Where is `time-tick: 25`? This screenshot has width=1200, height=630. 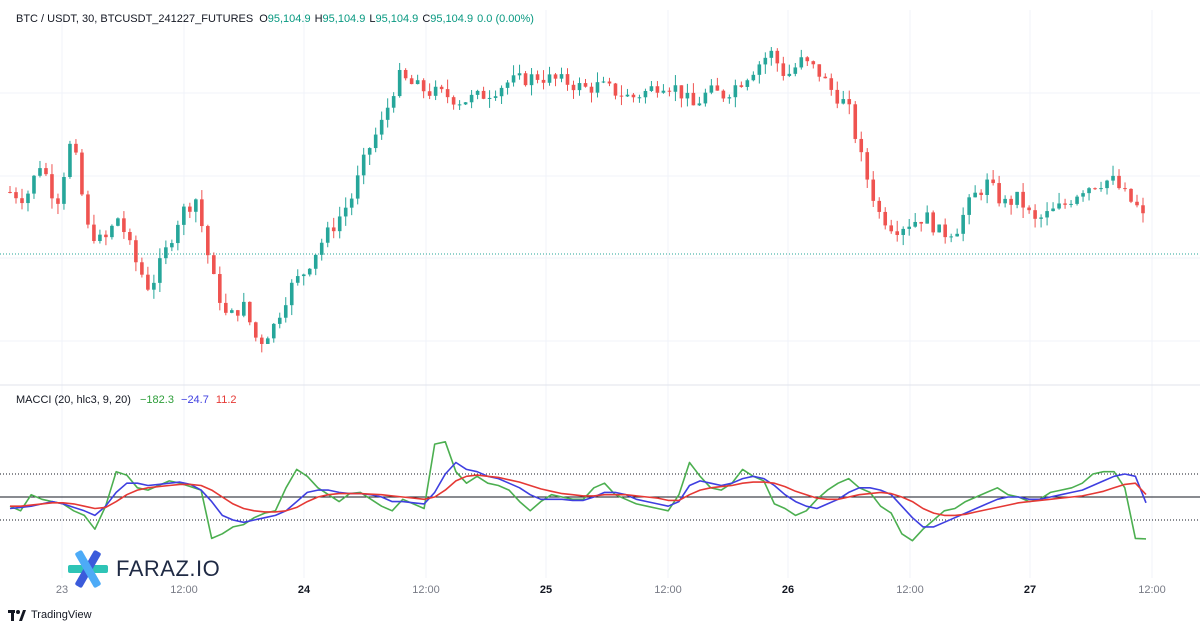 time-tick: 25 is located at coordinates (546, 590).